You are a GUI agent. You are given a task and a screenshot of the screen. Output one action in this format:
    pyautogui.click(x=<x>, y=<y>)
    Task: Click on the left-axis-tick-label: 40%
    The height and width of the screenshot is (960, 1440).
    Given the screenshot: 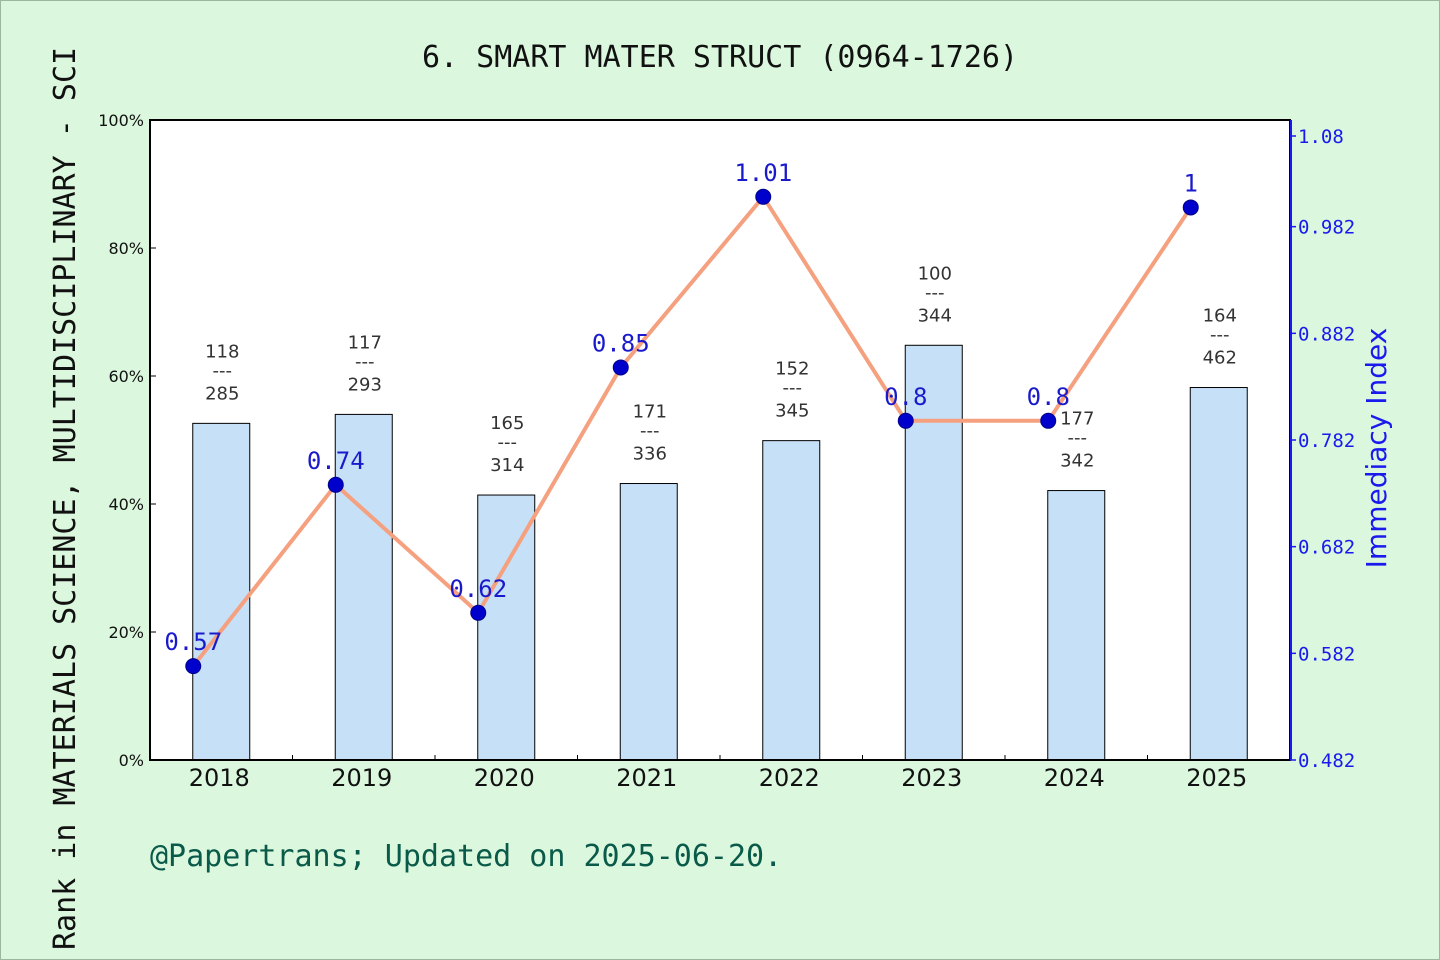 What is the action you would take?
    pyautogui.click(x=126, y=504)
    